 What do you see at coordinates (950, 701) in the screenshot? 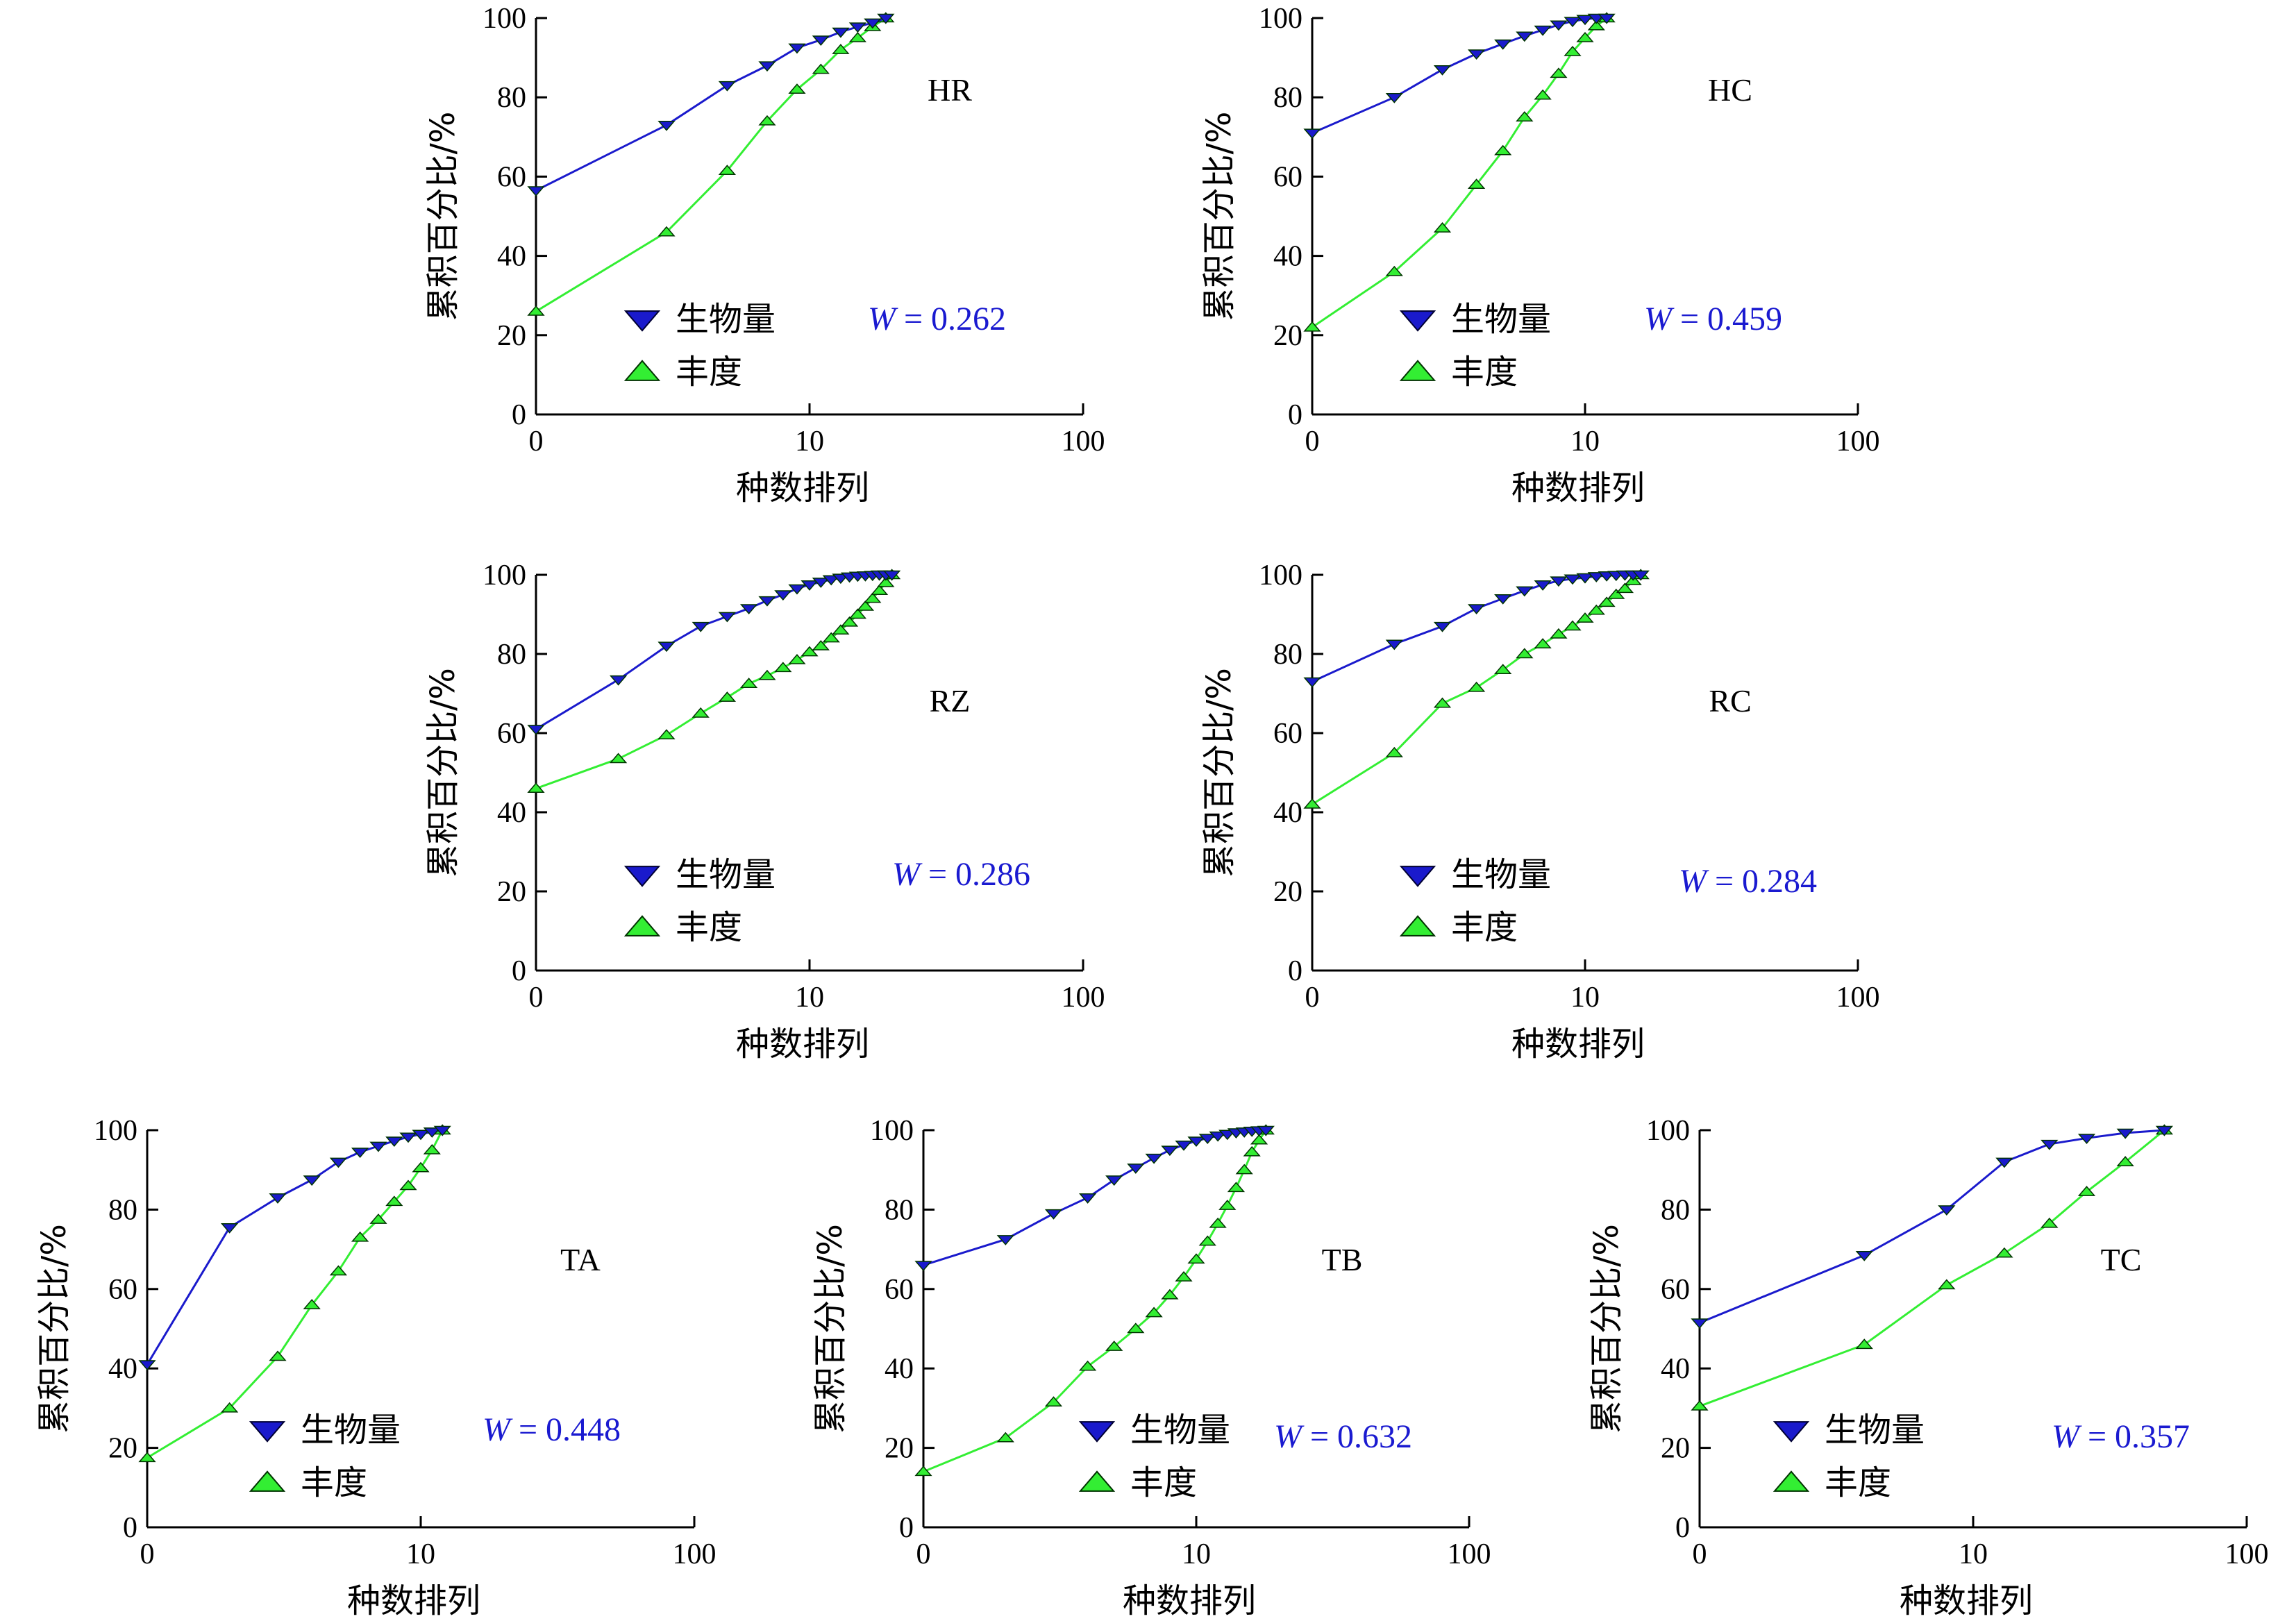
I see `panel-label: RZ` at bounding box center [950, 701].